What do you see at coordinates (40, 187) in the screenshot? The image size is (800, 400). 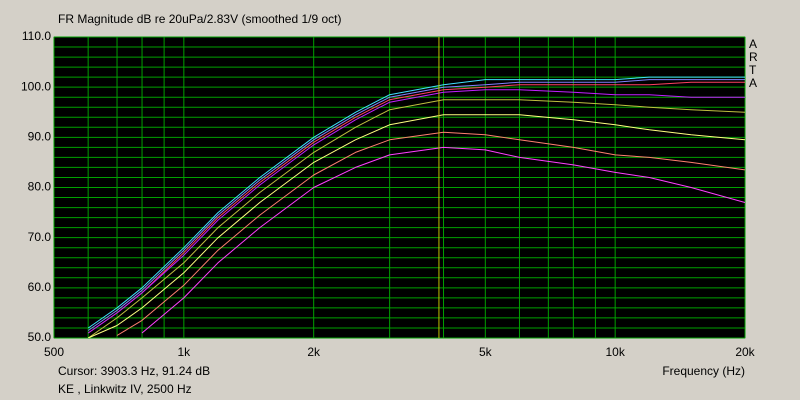 I see `y-tick-label: 80.0` at bounding box center [40, 187].